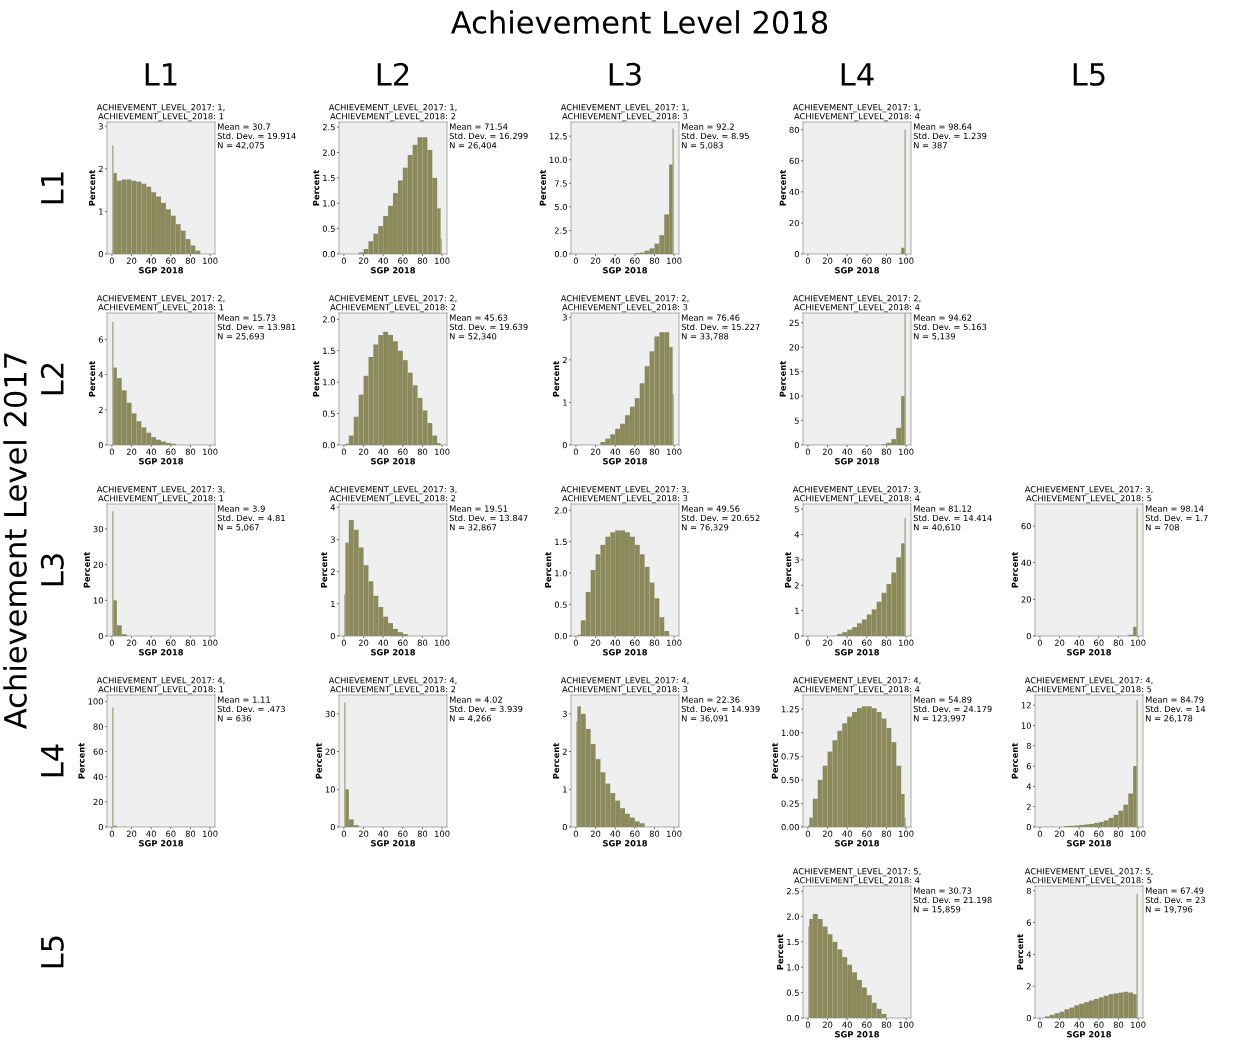 Image resolution: width=1241 pixels, height=1044 pixels. What do you see at coordinates (488, 518) in the screenshot?
I see `text: Mean = 19.51 Std. Dev. = 13.847 N = 32,867` at bounding box center [488, 518].